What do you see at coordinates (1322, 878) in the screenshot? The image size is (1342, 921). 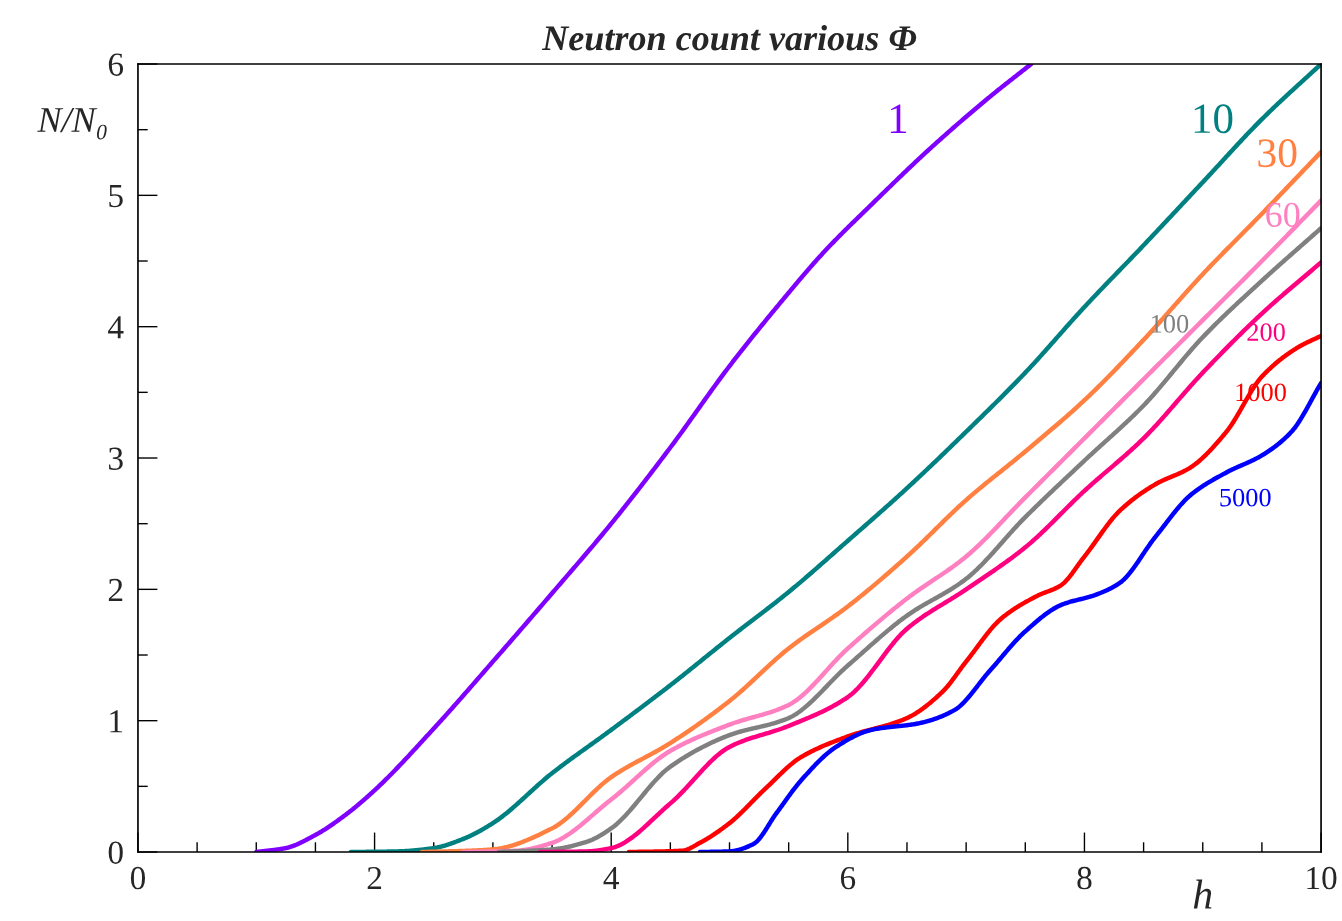 I see `x-tick-label: 10` at bounding box center [1322, 878].